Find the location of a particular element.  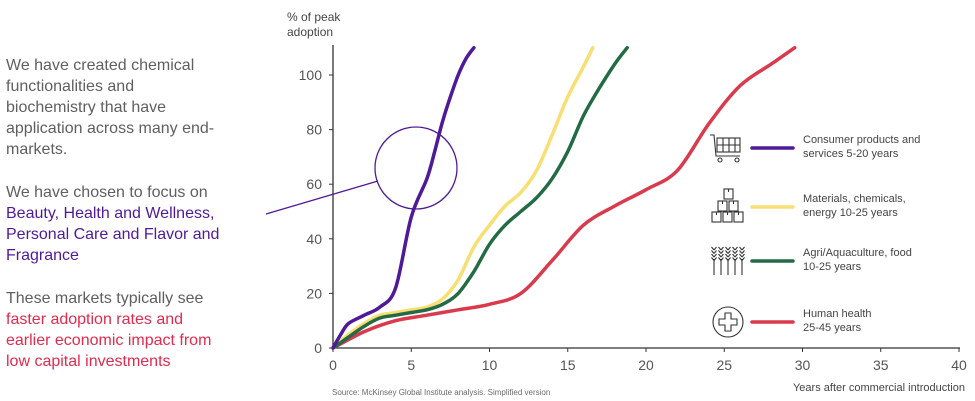

consumer-products-line is located at coordinates (403, 197).